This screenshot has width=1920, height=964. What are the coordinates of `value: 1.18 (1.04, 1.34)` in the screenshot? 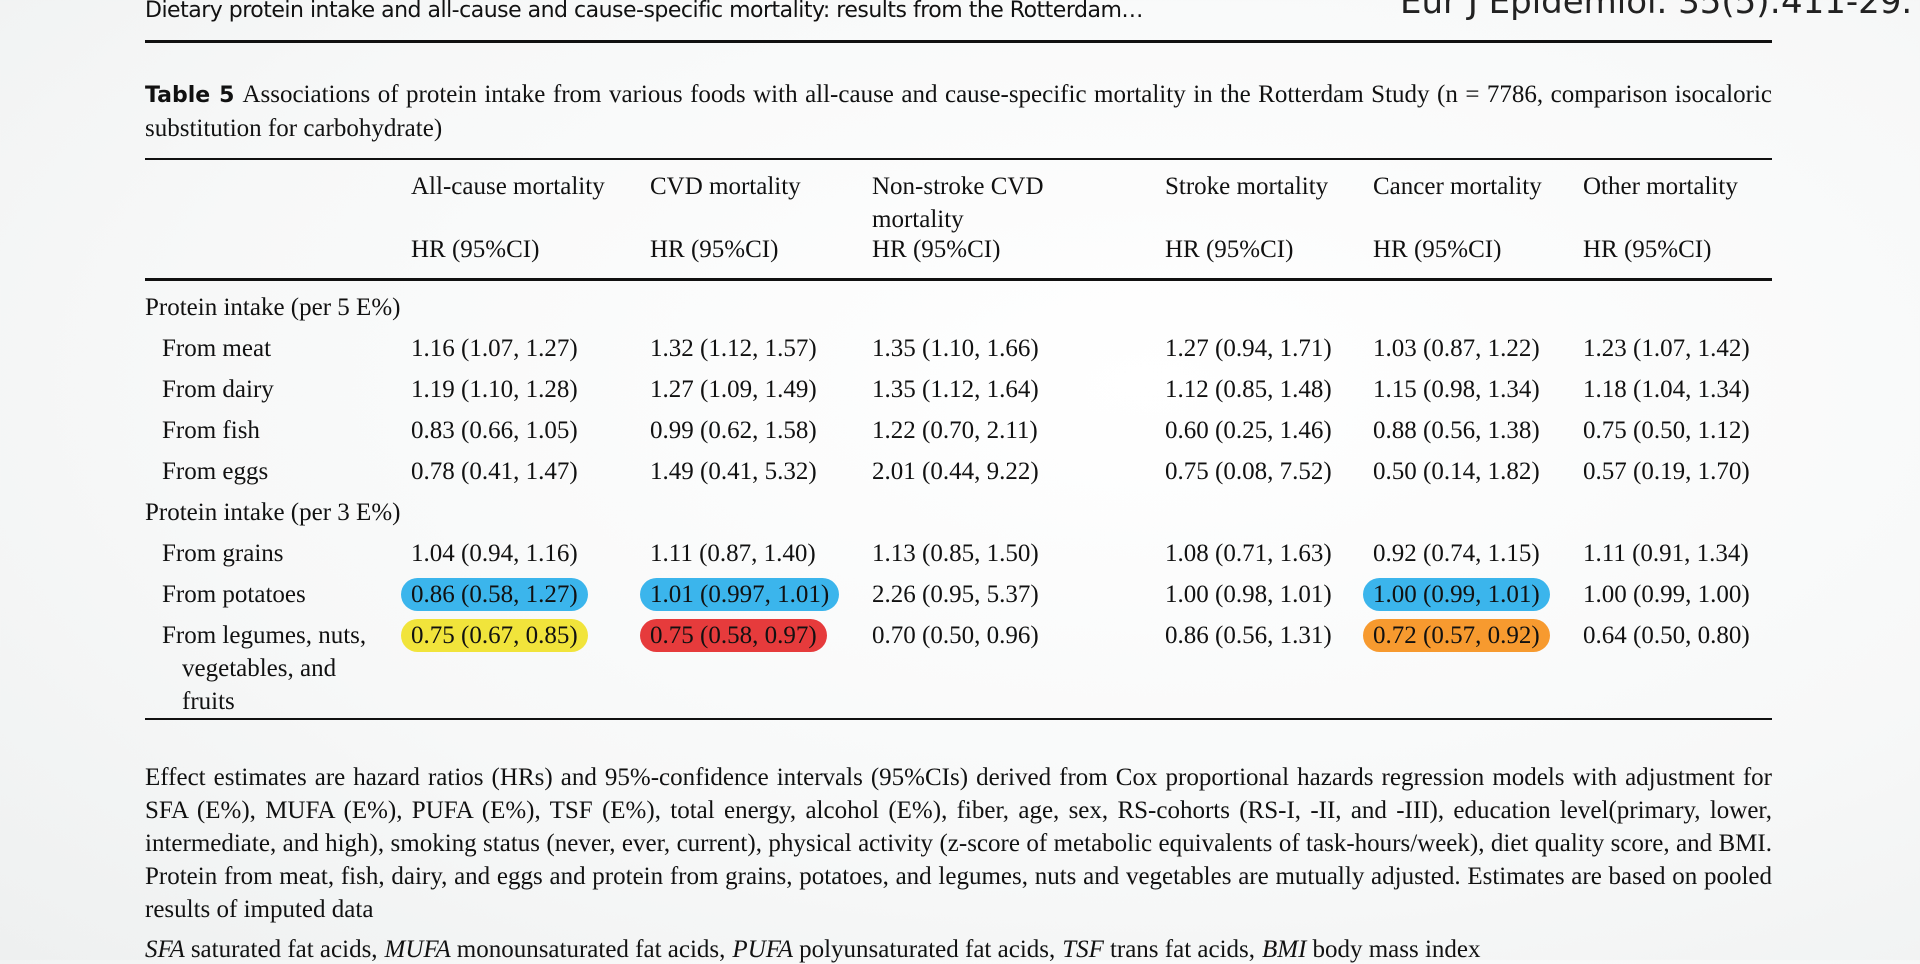 It's located at (1666, 389).